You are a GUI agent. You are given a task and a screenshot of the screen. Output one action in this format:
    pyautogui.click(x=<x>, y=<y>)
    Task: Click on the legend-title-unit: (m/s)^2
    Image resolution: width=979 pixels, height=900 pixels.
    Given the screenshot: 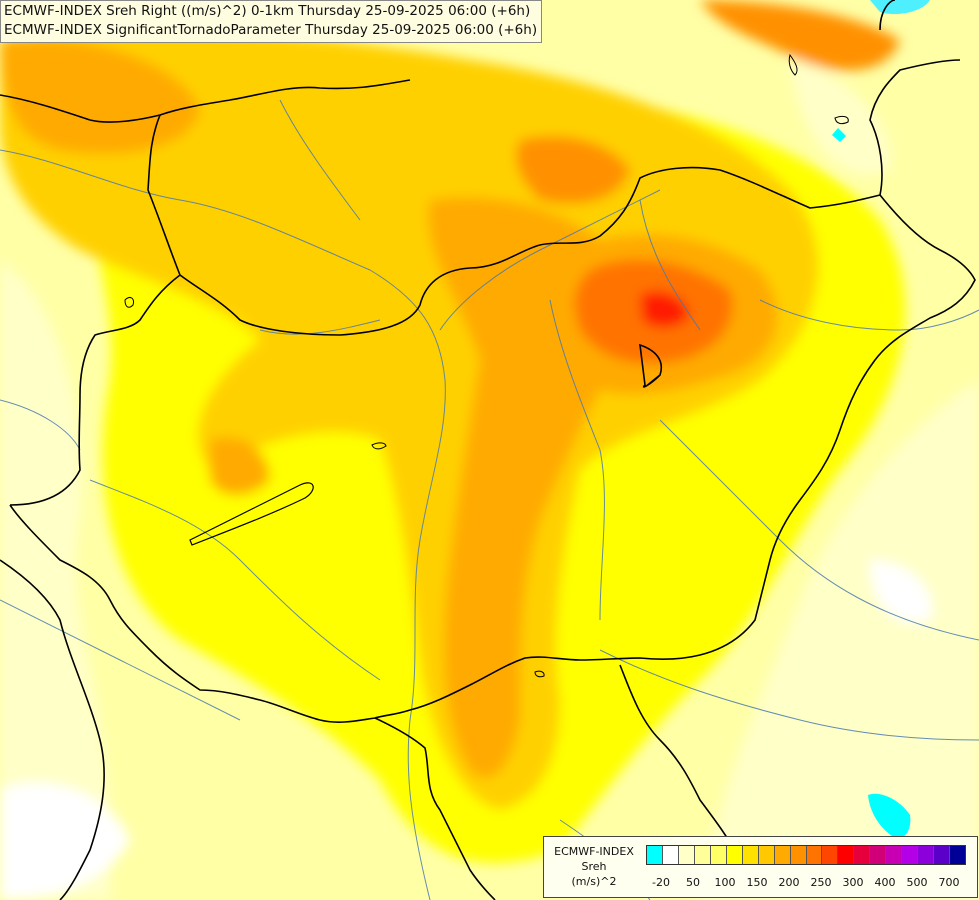 What is the action you would take?
    pyautogui.click(x=594, y=881)
    